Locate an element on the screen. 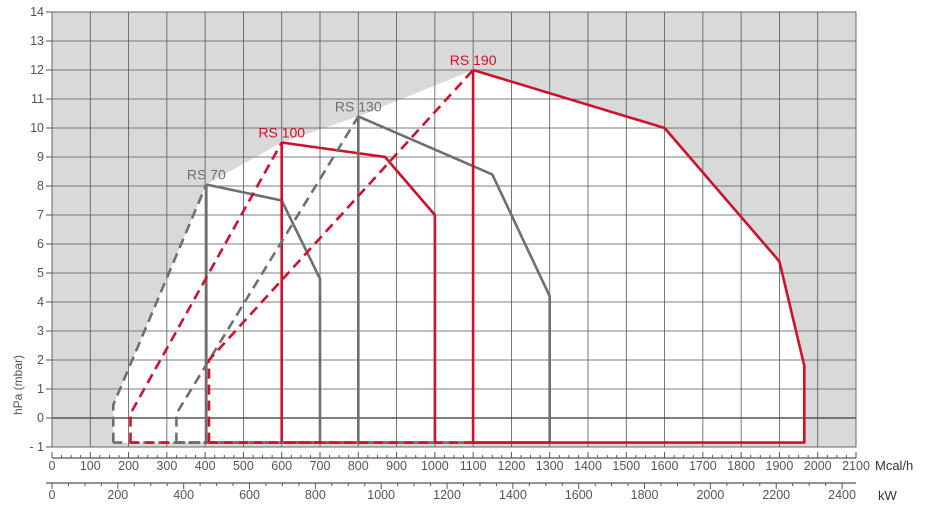 This screenshot has width=928, height=517. x-tick-label-primary: 200 is located at coordinates (128, 466).